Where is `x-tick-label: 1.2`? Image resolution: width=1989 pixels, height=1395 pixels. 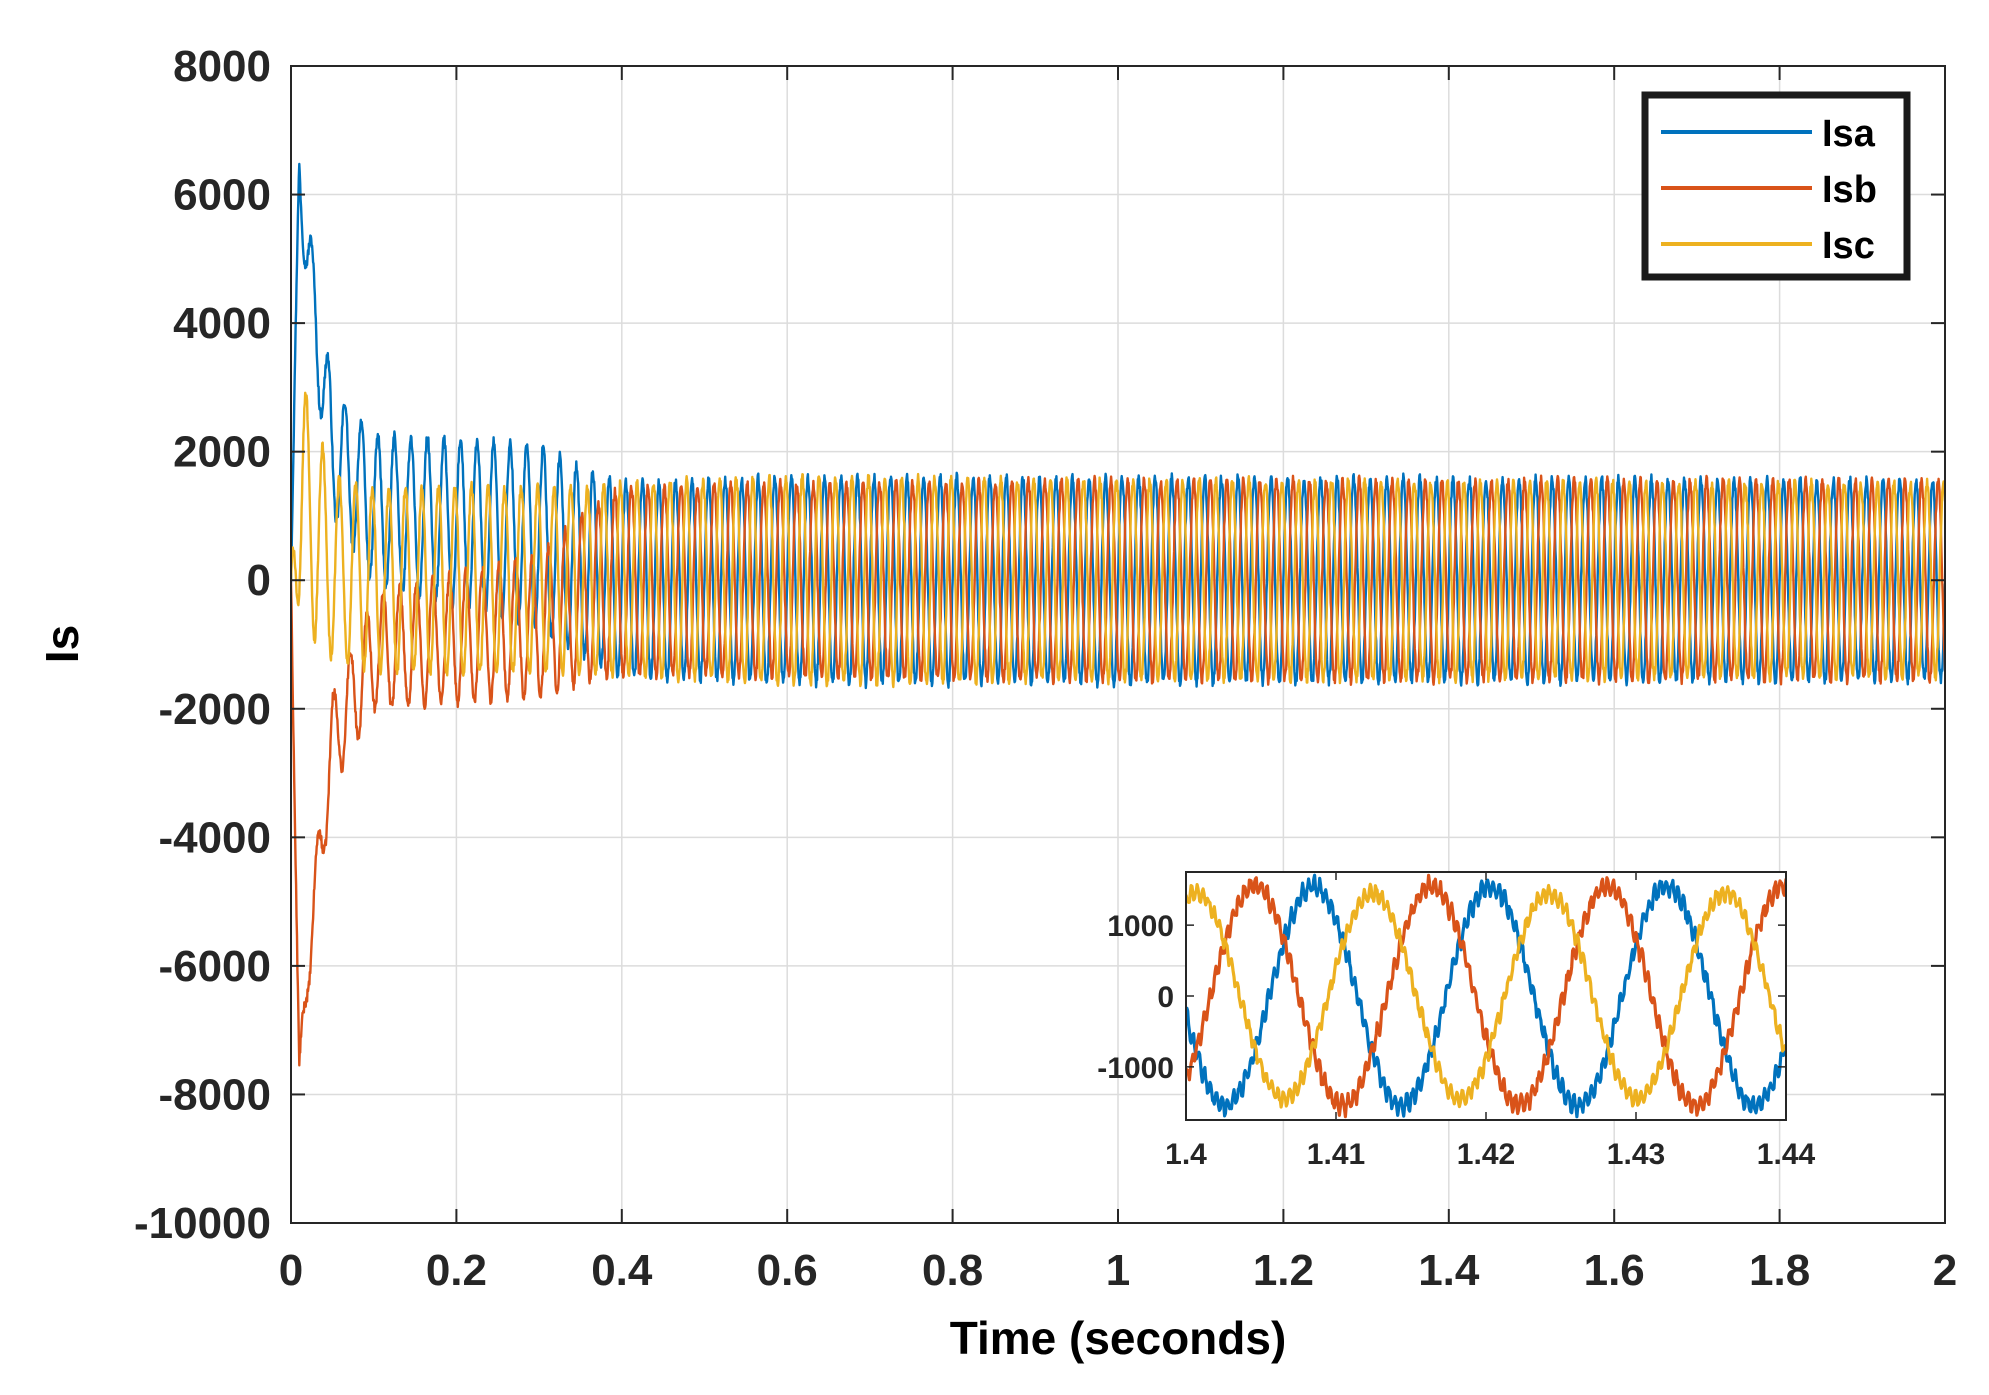 x-tick-label: 1.2 is located at coordinates (1283, 1270).